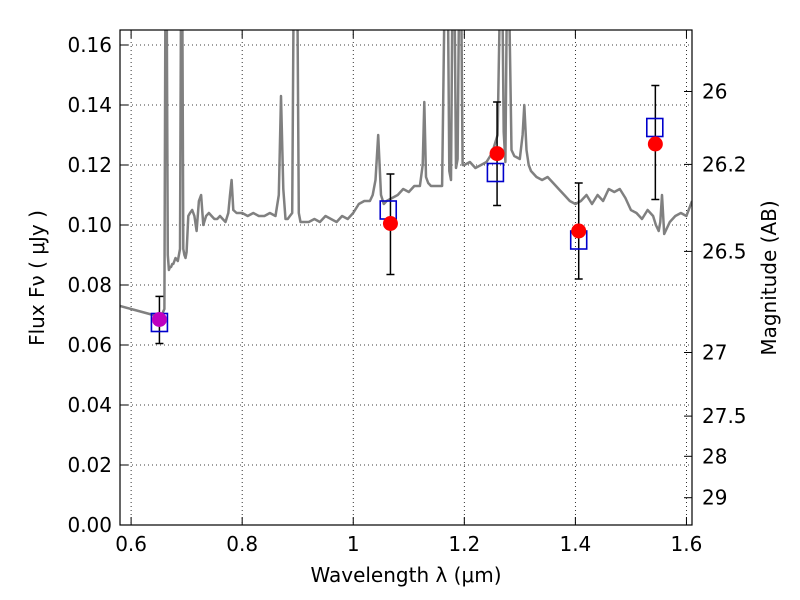 This screenshot has width=800, height=600. I want to click on right-tick-label: 26, so click(714, 92).